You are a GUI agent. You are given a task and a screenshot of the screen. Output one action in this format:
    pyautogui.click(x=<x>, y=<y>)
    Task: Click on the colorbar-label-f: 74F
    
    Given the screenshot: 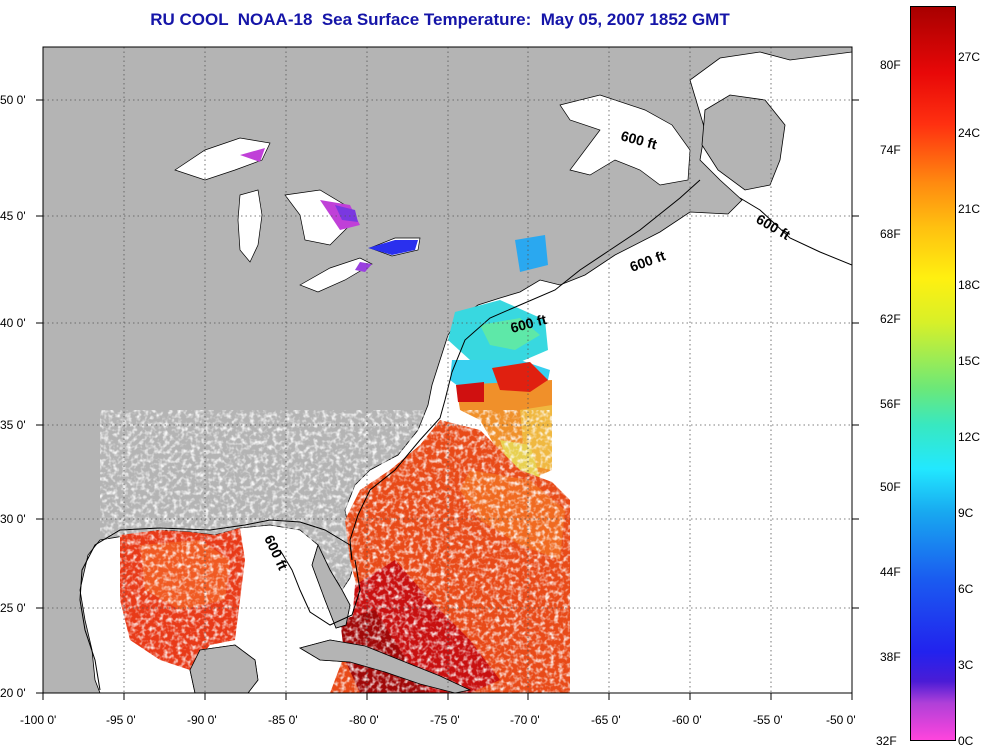 What is the action you would take?
    pyautogui.click(x=890, y=150)
    